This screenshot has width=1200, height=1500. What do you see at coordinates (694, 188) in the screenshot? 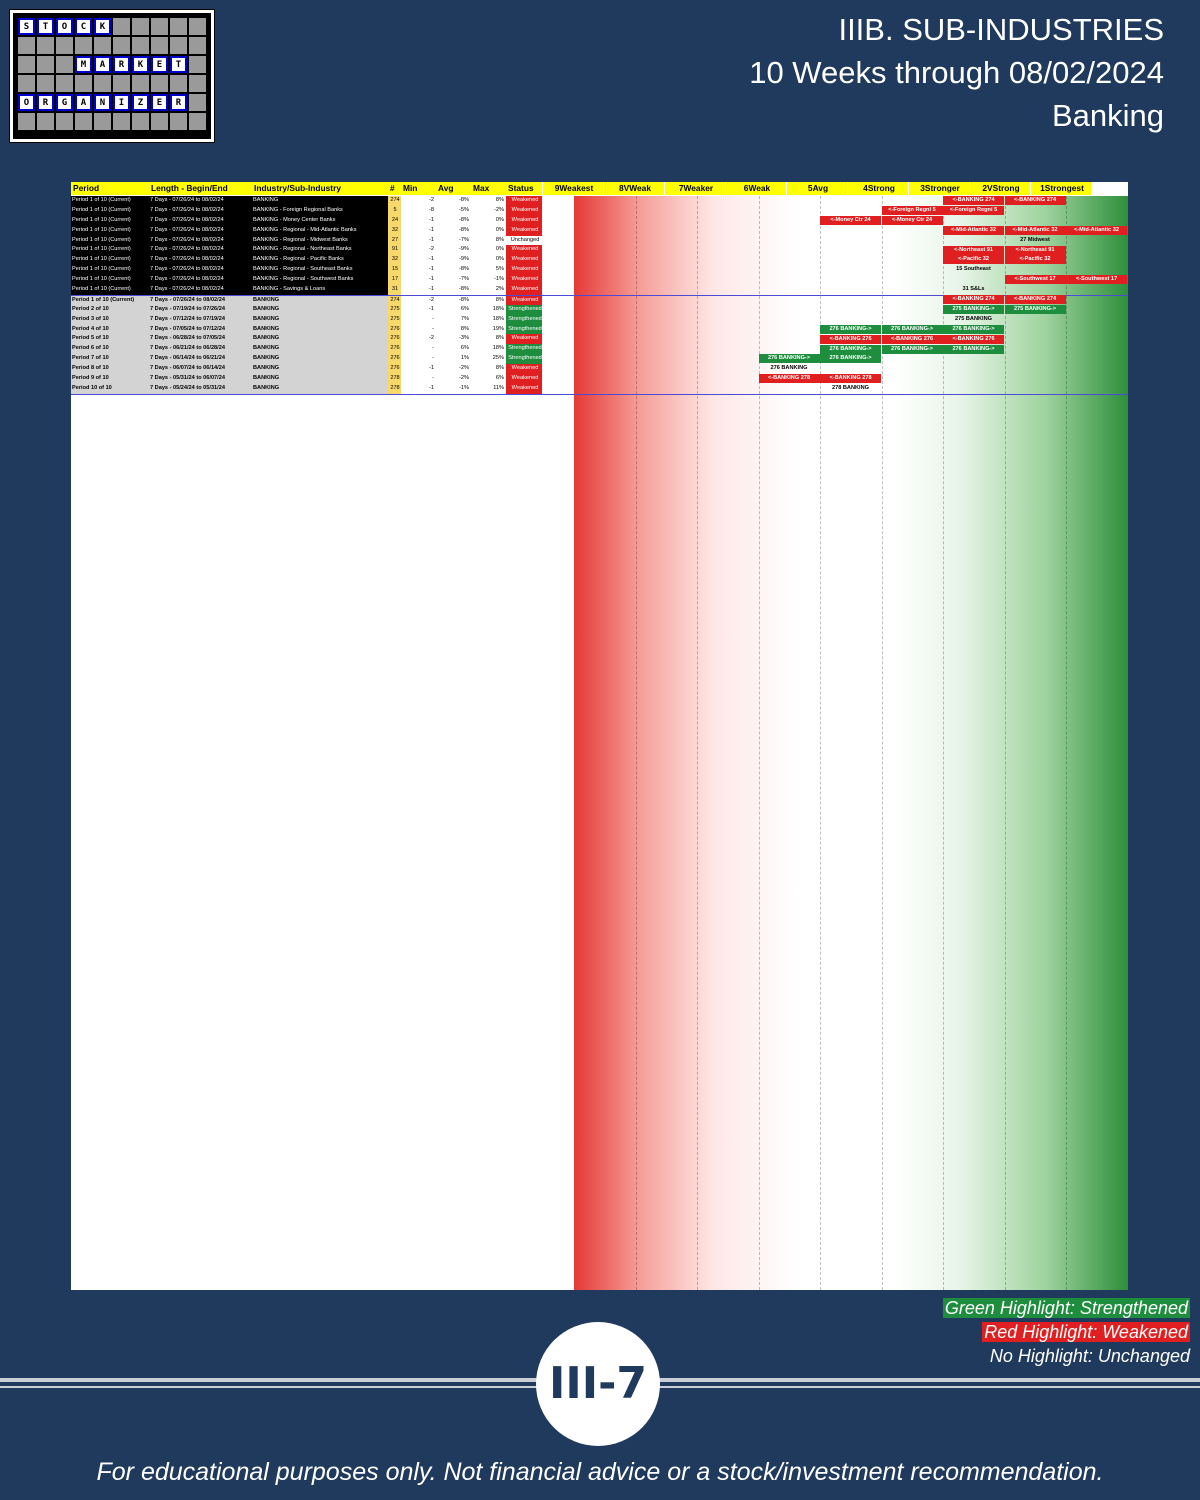
I see `column-header: 7Weaker` at bounding box center [694, 188].